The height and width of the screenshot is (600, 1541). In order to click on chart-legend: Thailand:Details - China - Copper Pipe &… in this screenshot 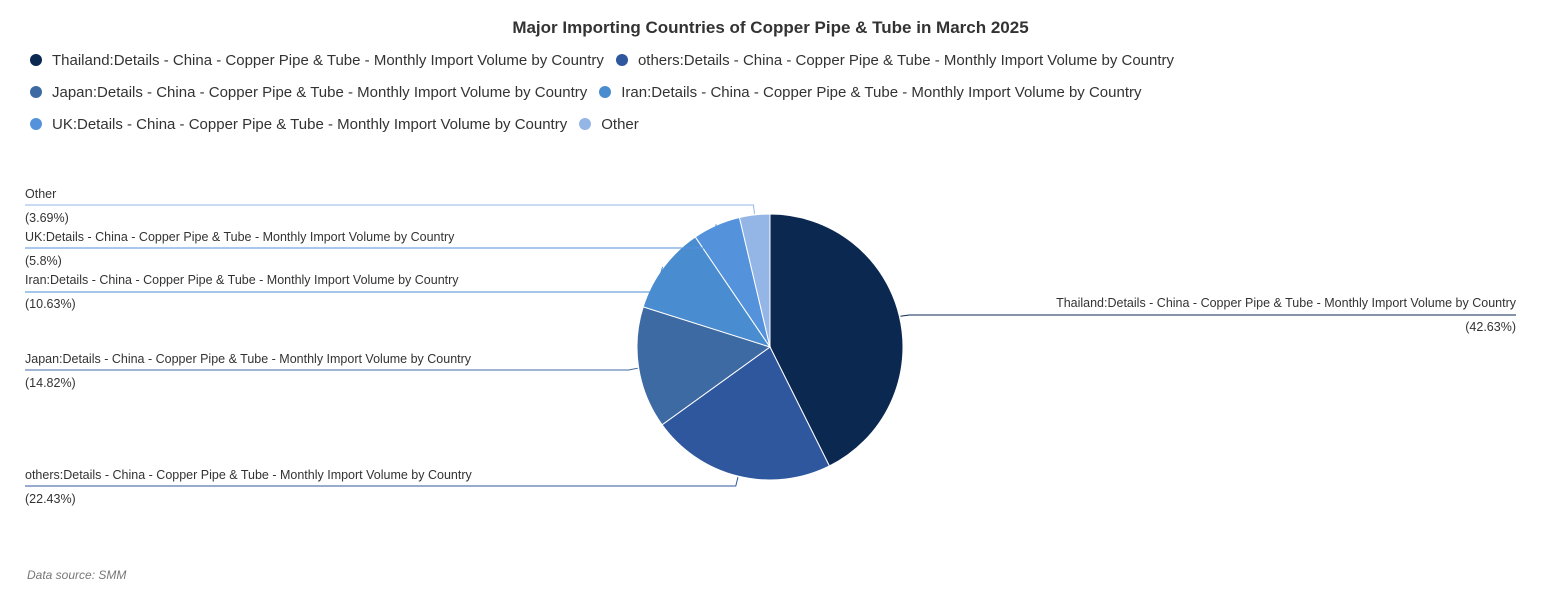, I will do `click(630, 92)`.